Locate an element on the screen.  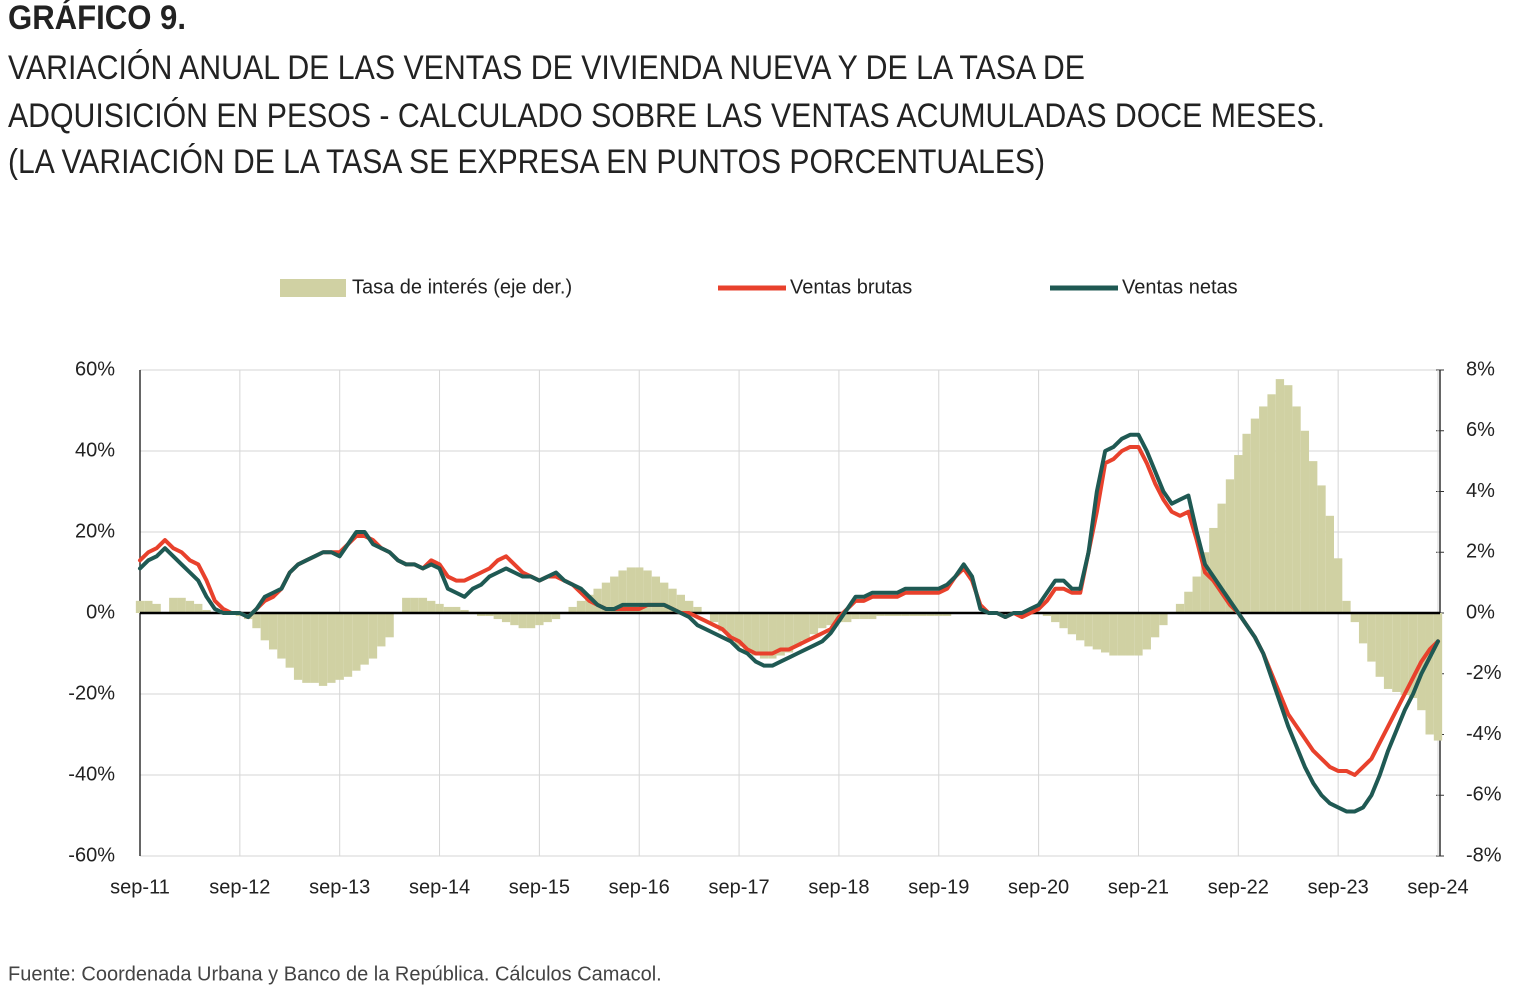
x-tick-label: sep-12 is located at coordinates (239, 887).